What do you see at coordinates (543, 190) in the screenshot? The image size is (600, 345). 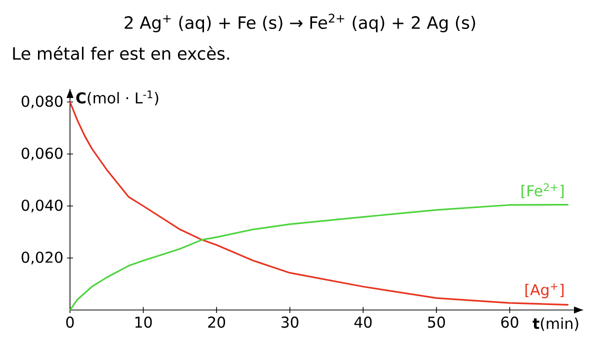 I see `series-label: [Fe$^{2+}$]` at bounding box center [543, 190].